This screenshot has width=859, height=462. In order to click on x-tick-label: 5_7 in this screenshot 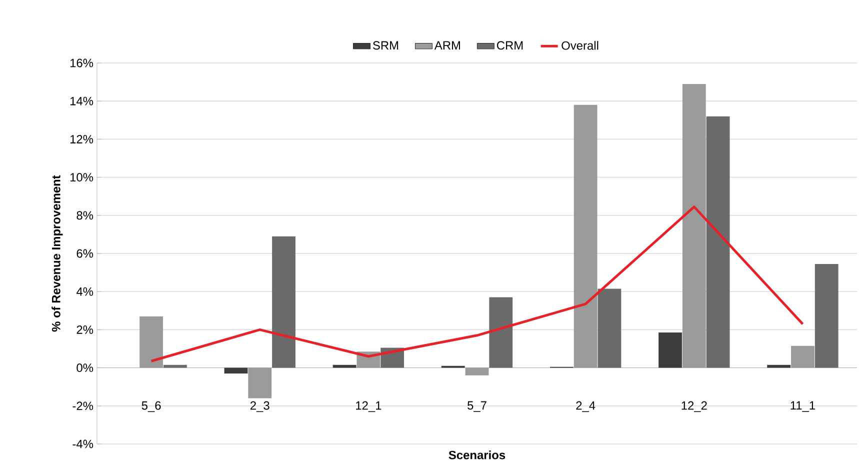, I will do `click(477, 406)`.